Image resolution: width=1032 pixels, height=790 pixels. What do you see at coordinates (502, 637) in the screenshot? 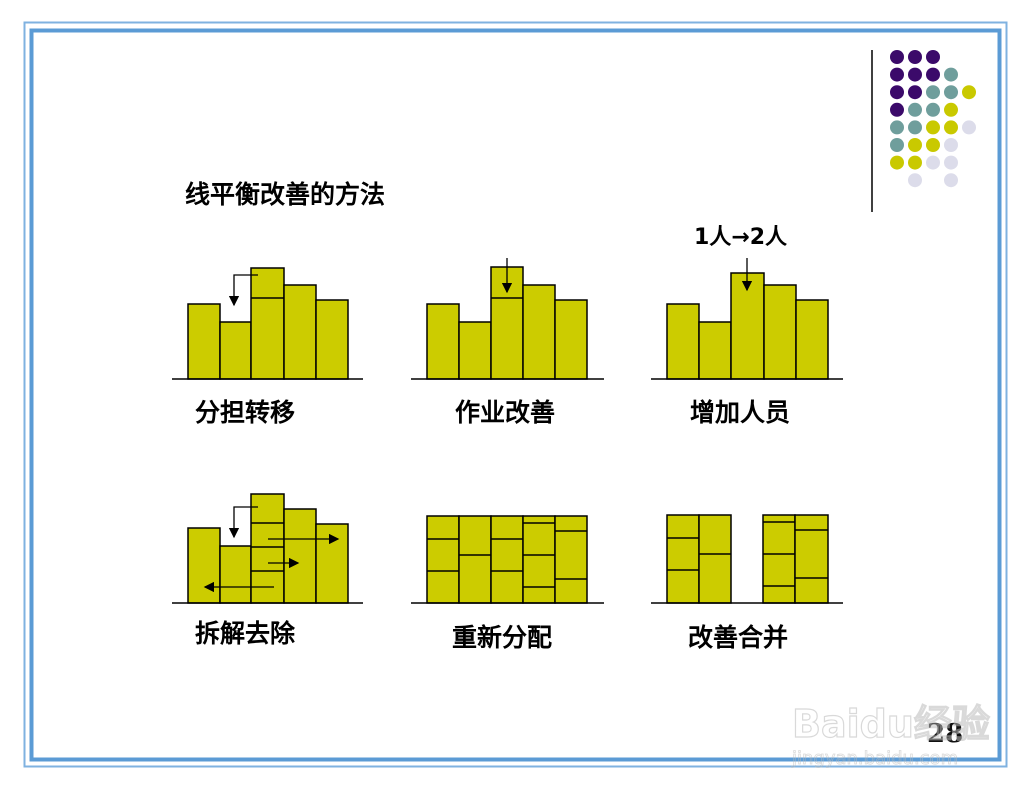
I see `method-label: 重新分配` at bounding box center [502, 637].